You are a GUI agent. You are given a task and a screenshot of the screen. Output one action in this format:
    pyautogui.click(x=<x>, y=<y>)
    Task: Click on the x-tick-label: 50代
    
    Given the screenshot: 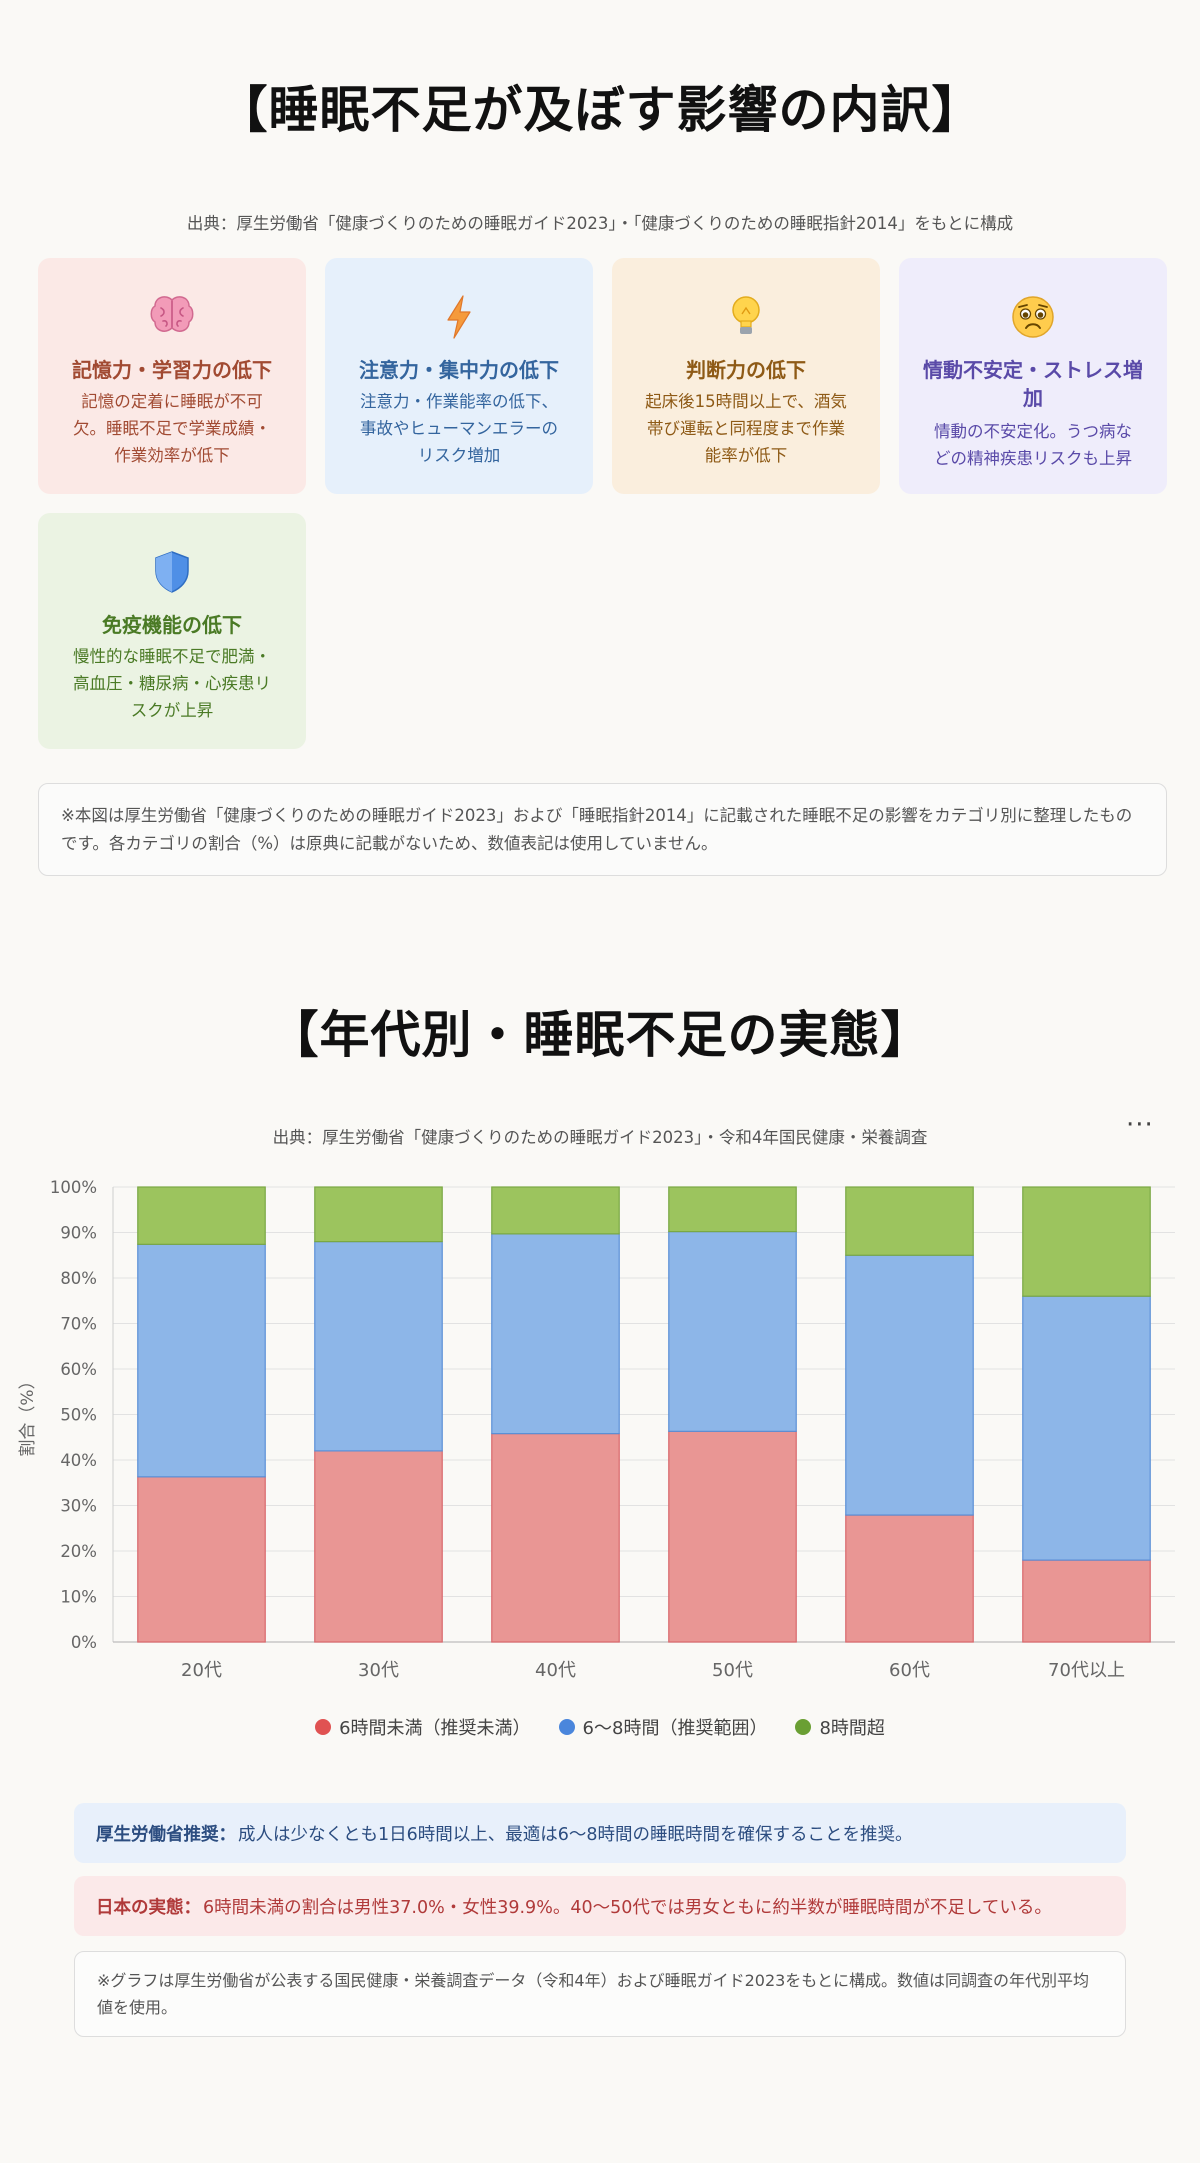 What is the action you would take?
    pyautogui.click(x=732, y=1670)
    